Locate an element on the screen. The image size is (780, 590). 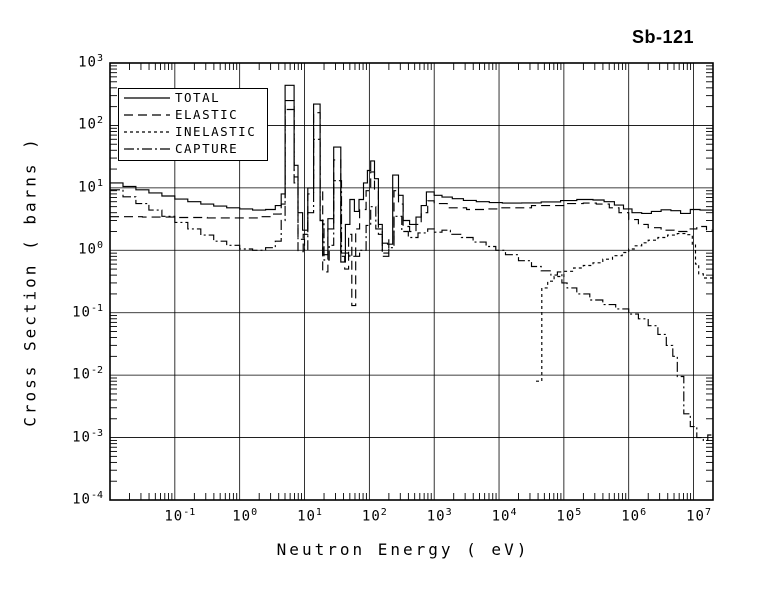
x-tick-label: 100 is located at coordinates (245, 516).